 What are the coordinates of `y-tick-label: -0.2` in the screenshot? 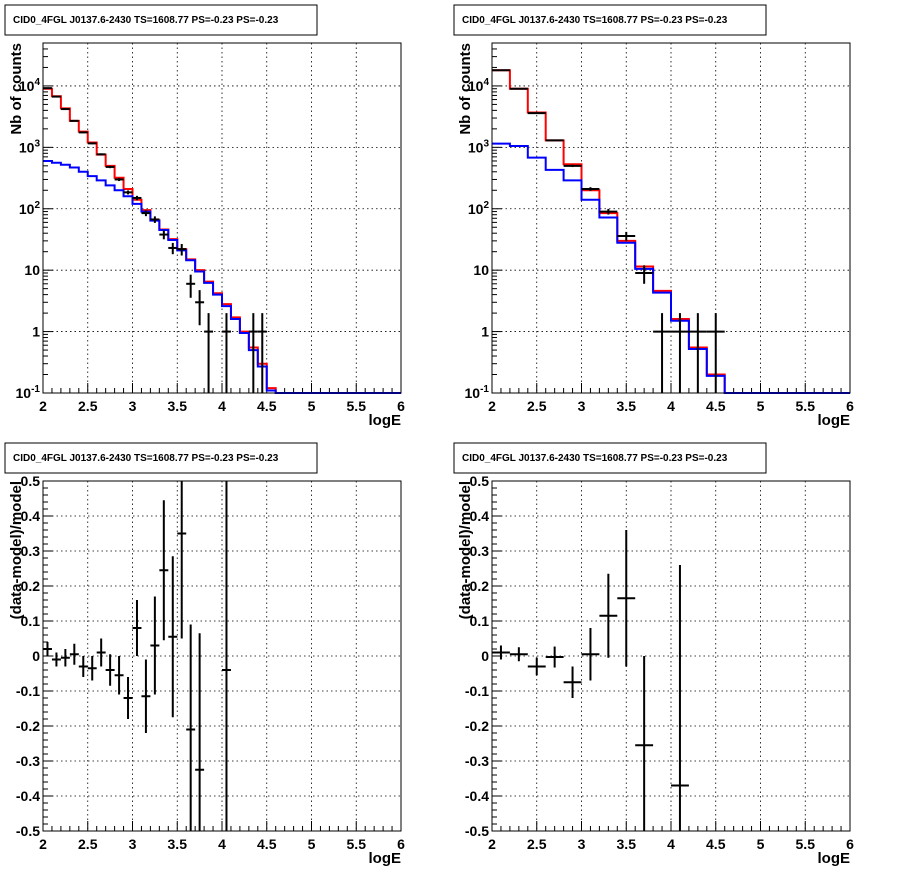 It's located at (477, 726).